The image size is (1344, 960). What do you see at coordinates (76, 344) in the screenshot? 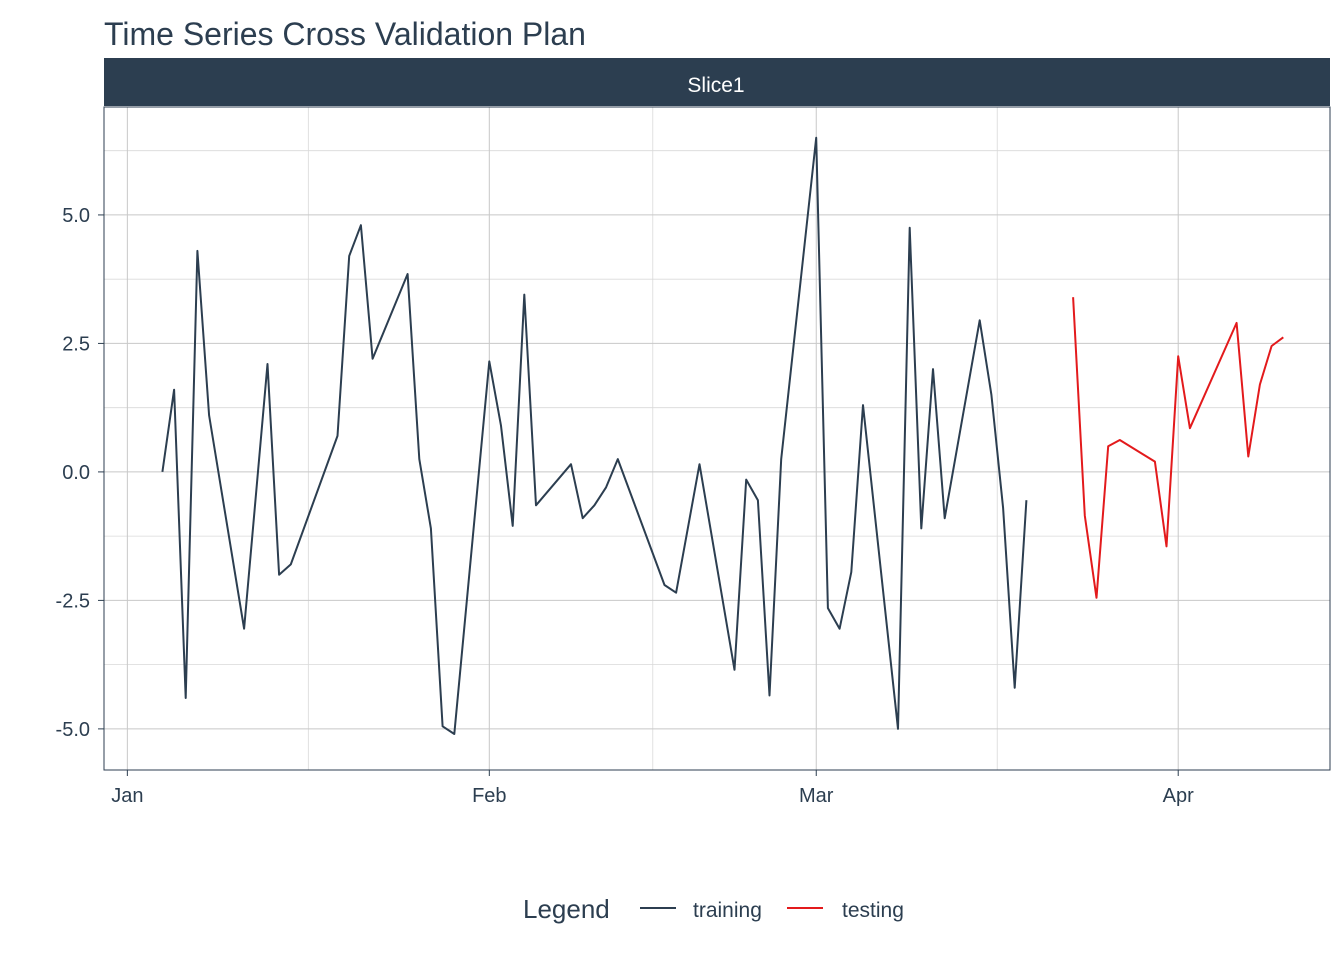
I see `y-tick-label: 2.5` at bounding box center [76, 344].